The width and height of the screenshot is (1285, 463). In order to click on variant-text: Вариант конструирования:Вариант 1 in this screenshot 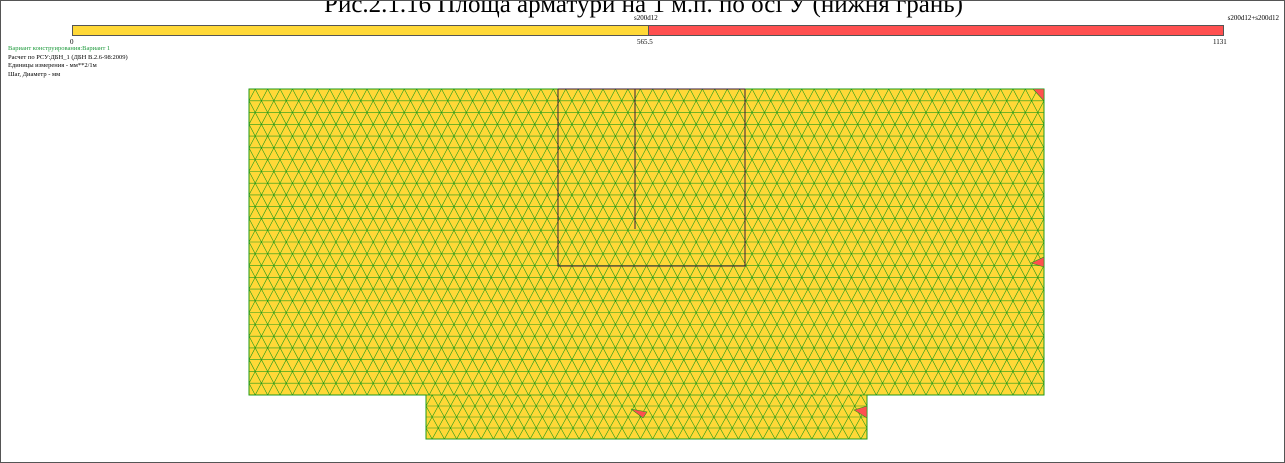, I will do `click(59, 48)`.